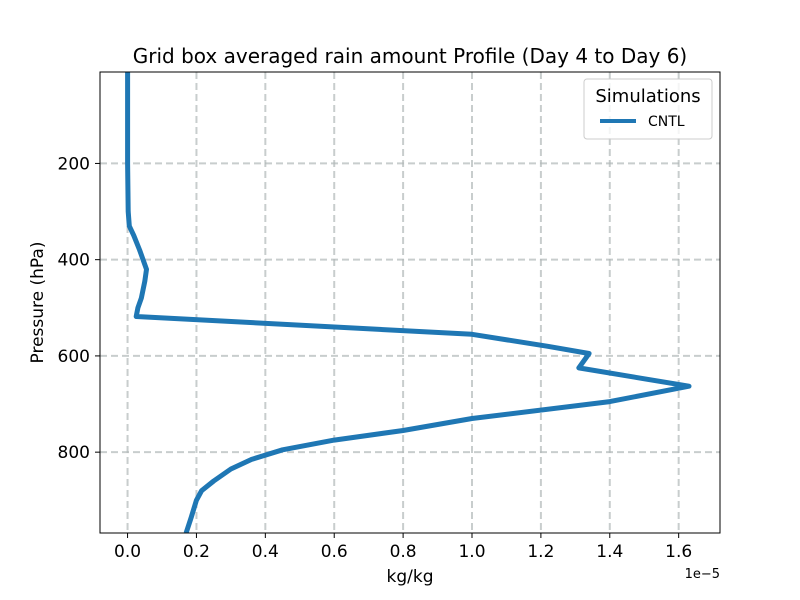 This screenshot has width=800, height=600. I want to click on x-axis-offset-label: 1e−5, so click(702, 574).